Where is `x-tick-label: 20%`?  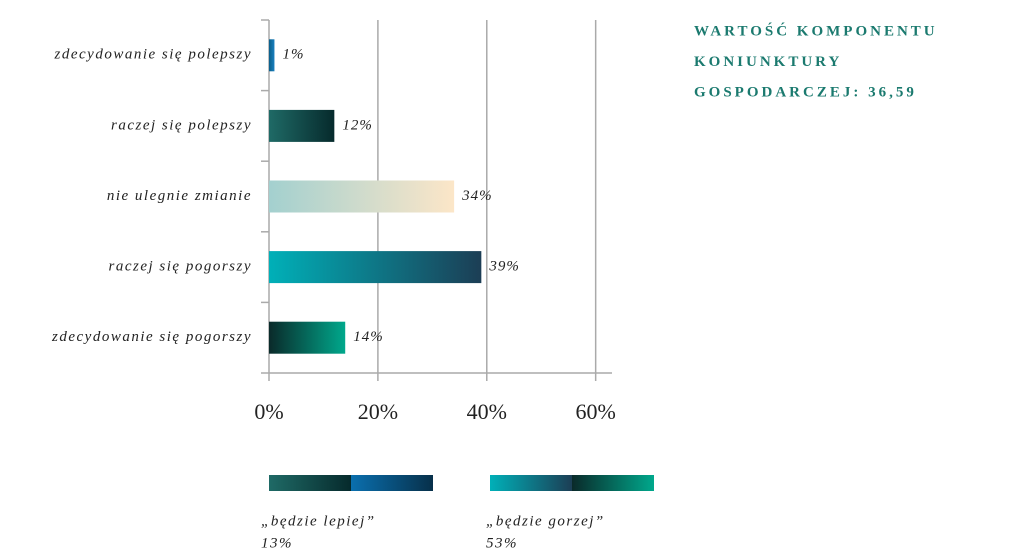 x-tick-label: 20% is located at coordinates (378, 411).